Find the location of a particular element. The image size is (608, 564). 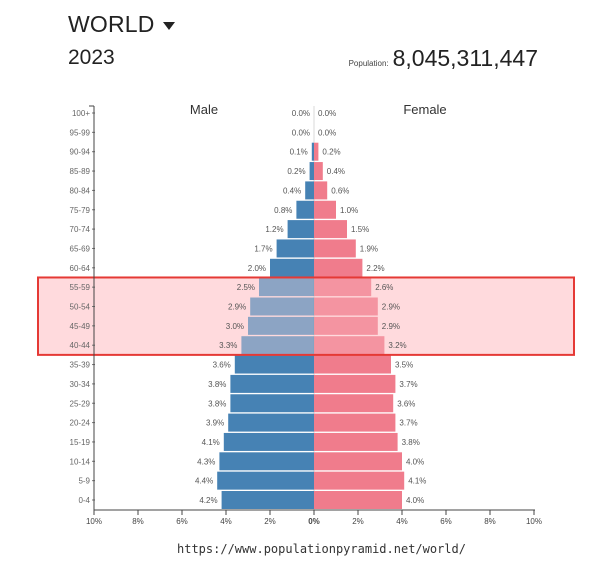

female-value-label: 1.9% is located at coordinates (369, 248).